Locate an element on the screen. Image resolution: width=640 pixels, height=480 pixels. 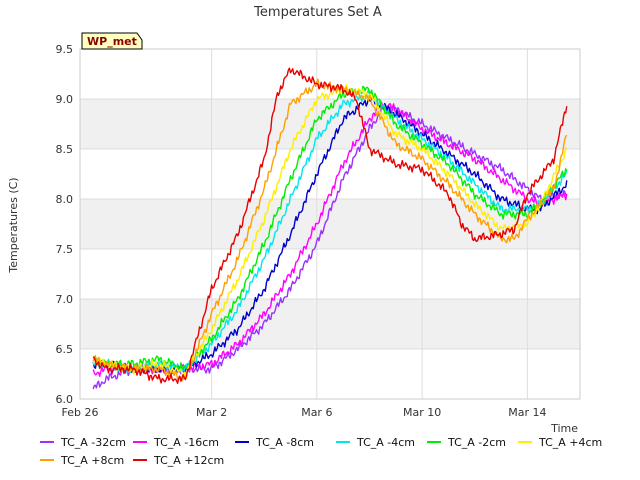
x-tick-label: Feb 26 is located at coordinates (80, 412).